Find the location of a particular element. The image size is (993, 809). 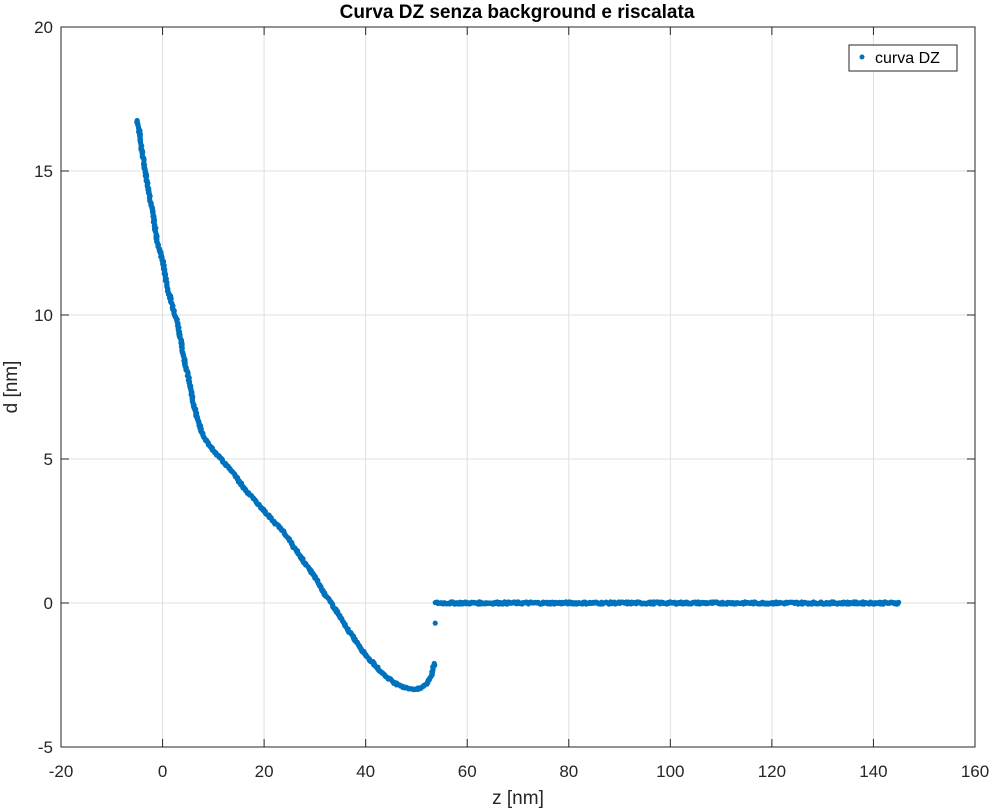

legend-box is located at coordinates (903, 58).